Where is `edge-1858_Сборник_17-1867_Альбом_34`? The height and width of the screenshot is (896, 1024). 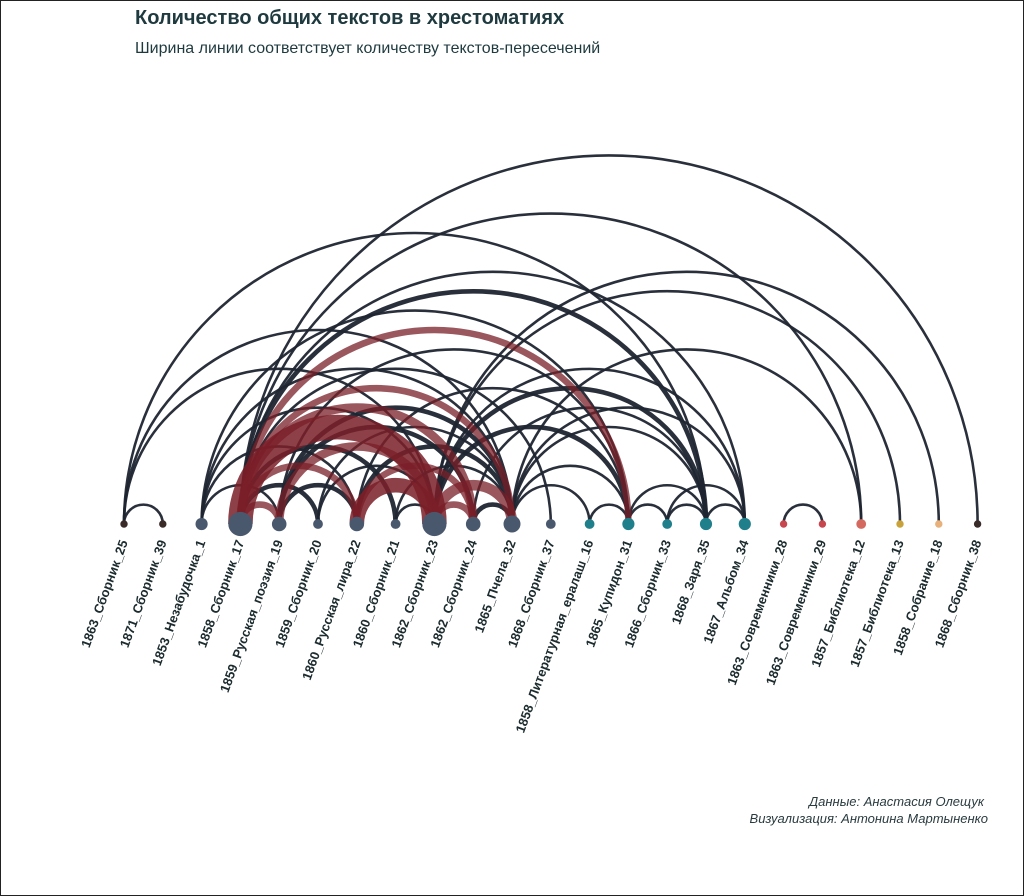
edge-1858_Сборник_17-1867_Альбом_34 is located at coordinates (493, 397).